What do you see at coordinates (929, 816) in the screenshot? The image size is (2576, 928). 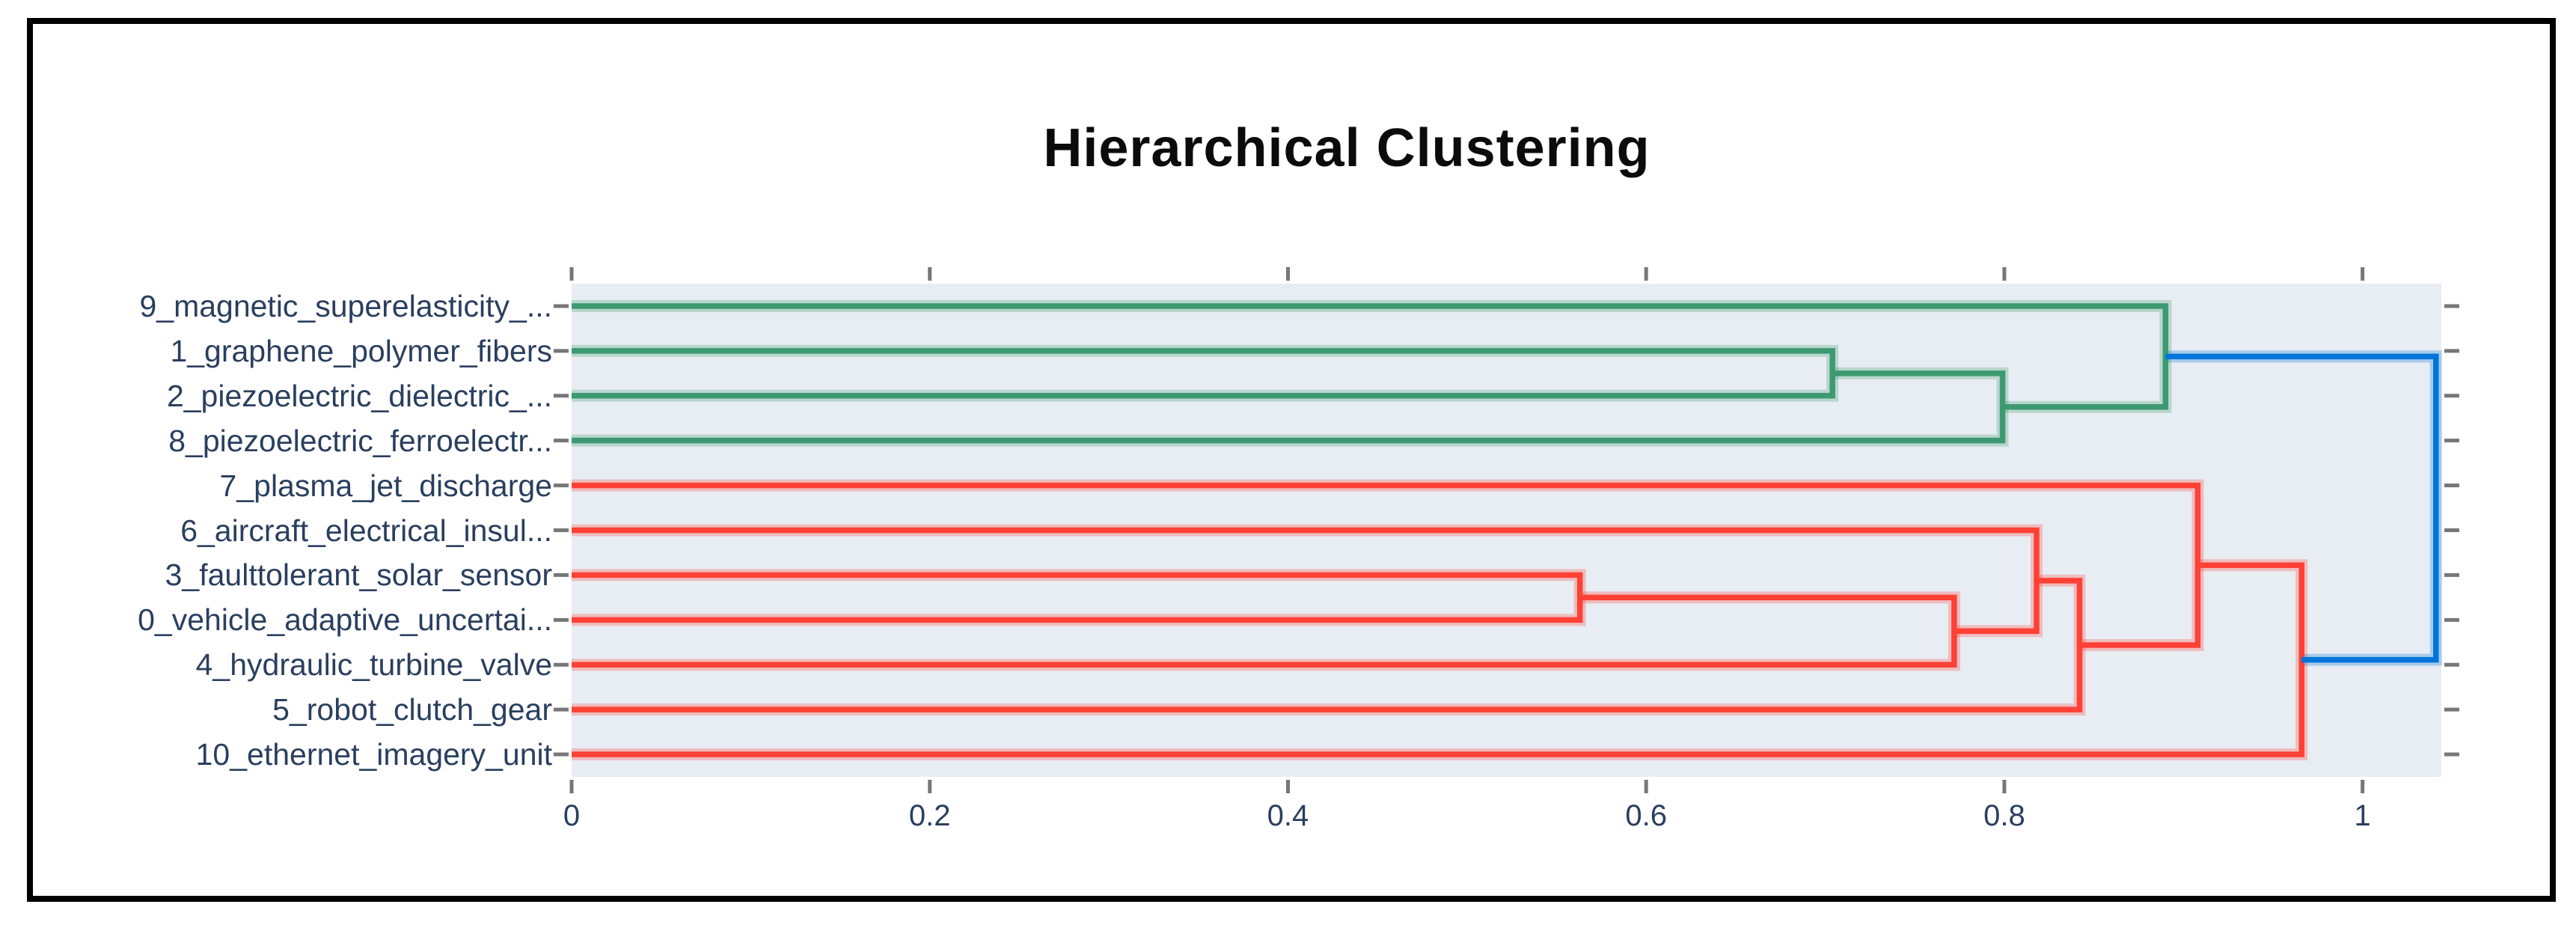 I see `x-tick-label: 0.2` at bounding box center [929, 816].